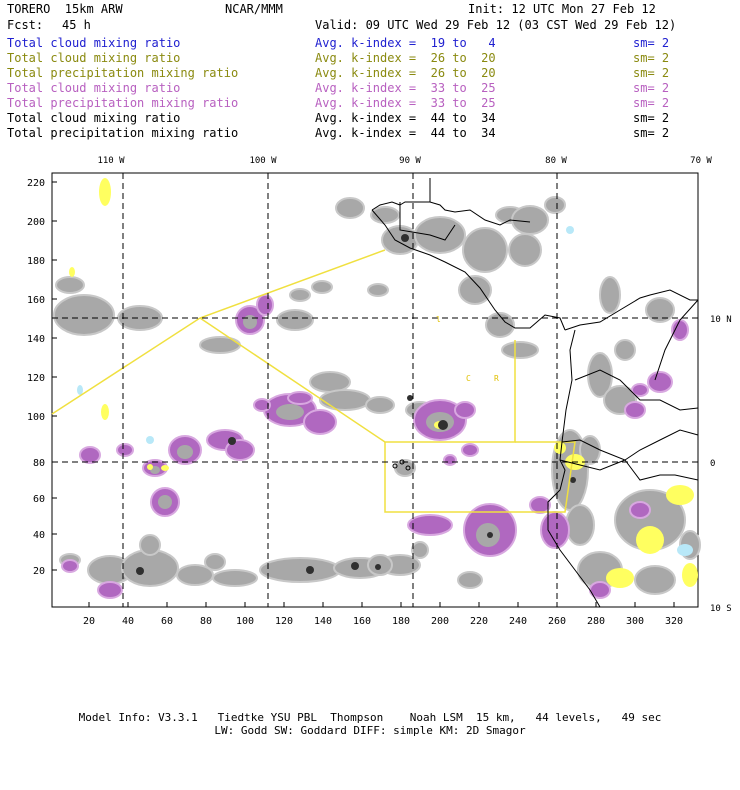  I want to click on y-tick-label: 140, so click(36, 339).